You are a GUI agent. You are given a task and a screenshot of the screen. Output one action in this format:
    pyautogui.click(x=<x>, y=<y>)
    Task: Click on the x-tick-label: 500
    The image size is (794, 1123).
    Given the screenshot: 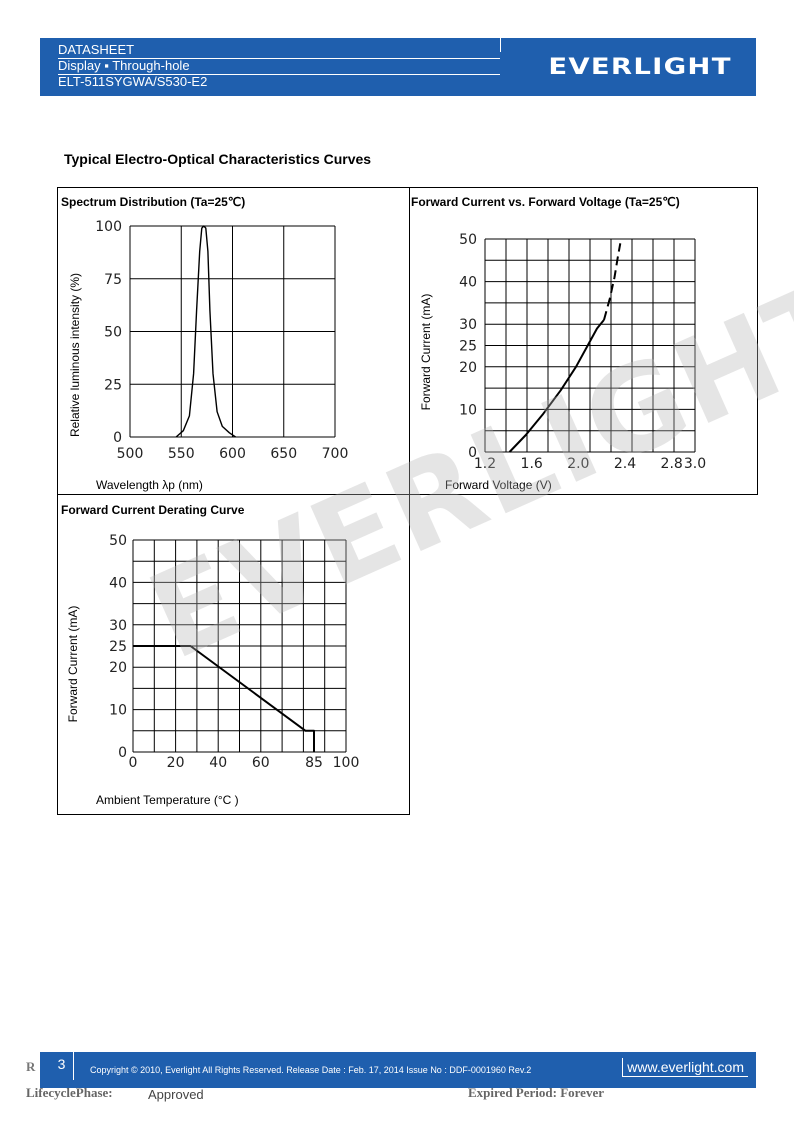 What is the action you would take?
    pyautogui.click(x=130, y=454)
    